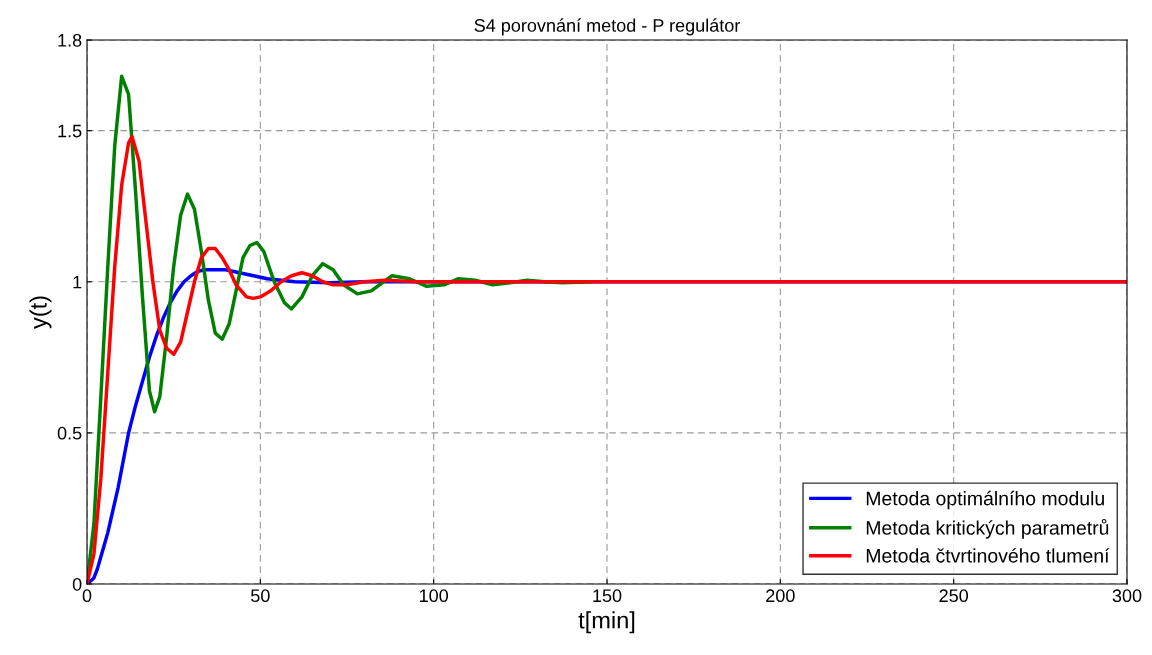  Describe the element at coordinates (607, 596) in the screenshot. I see `x-tick-label: 150` at that location.